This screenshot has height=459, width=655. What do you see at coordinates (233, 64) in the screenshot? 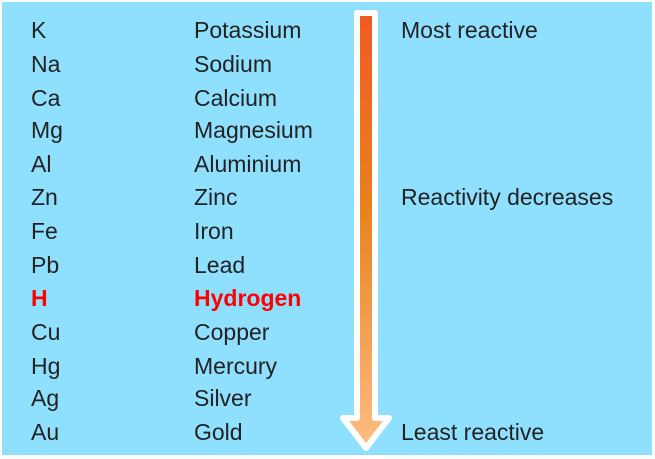
I see `element-name: Sodium` at bounding box center [233, 64].